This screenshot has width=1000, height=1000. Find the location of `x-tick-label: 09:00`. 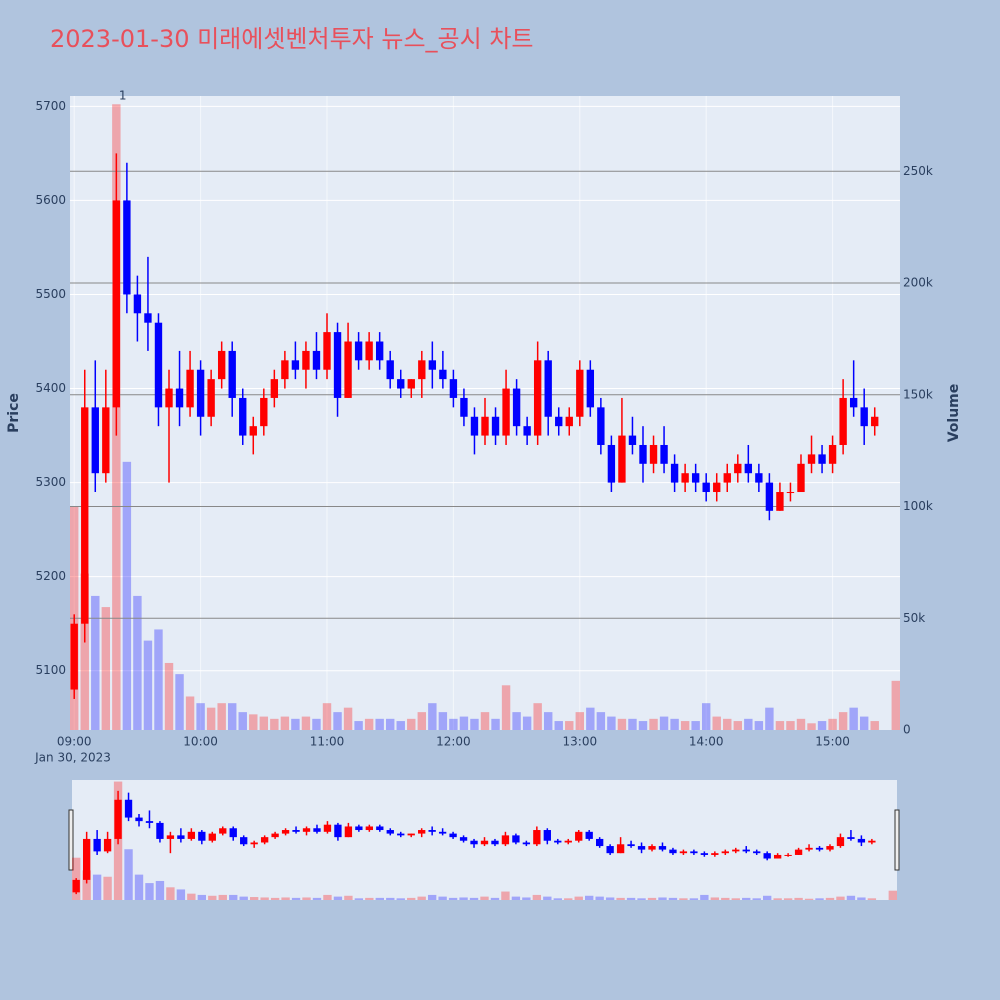

x-tick-label: 09:00 is located at coordinates (74, 742).